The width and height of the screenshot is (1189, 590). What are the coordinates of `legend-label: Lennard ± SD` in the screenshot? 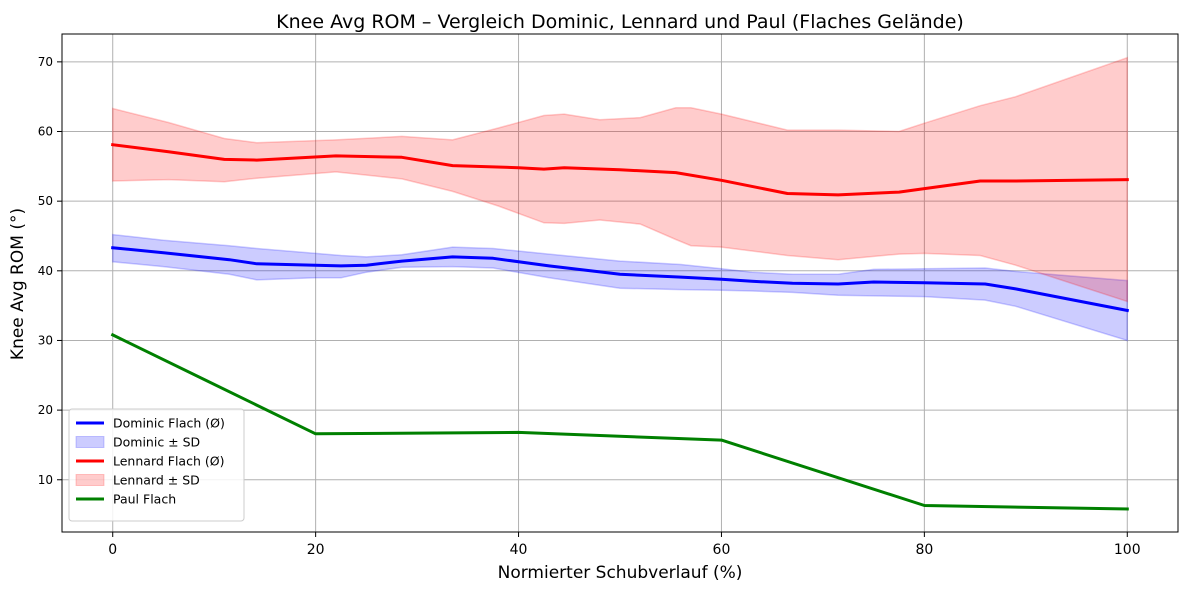 It's located at (156, 480).